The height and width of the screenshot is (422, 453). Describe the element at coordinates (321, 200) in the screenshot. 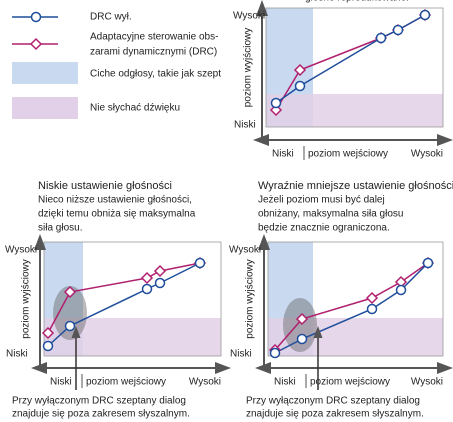

I see `panel-description: Jeżeli poziom musi być dalej` at that location.